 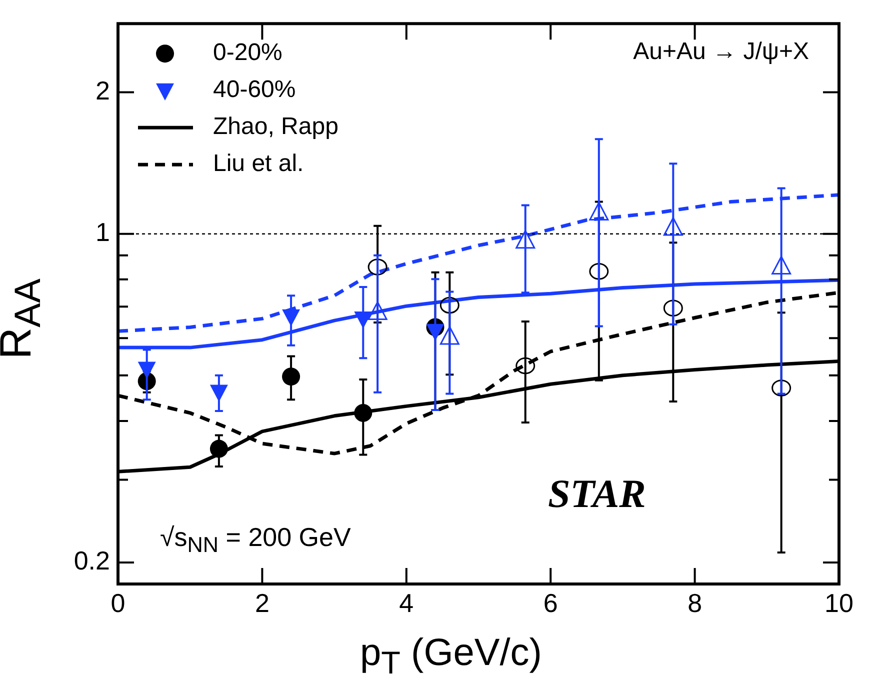 What do you see at coordinates (451, 657) in the screenshot?
I see `x-axis-title: p$_{T}$ (GeV/c)` at bounding box center [451, 657].